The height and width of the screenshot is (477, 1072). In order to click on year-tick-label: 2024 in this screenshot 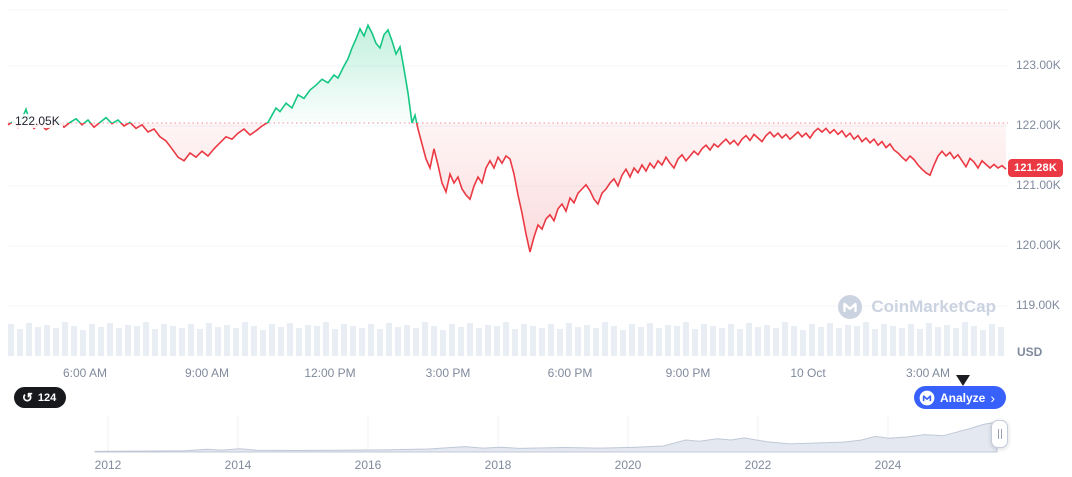, I will do `click(888, 465)`.